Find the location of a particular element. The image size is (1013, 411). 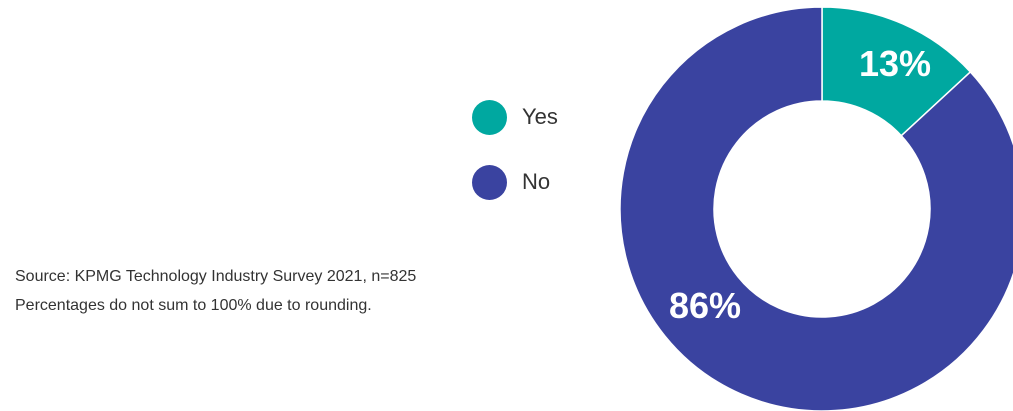

legend-swatch-yes is located at coordinates (489, 117).